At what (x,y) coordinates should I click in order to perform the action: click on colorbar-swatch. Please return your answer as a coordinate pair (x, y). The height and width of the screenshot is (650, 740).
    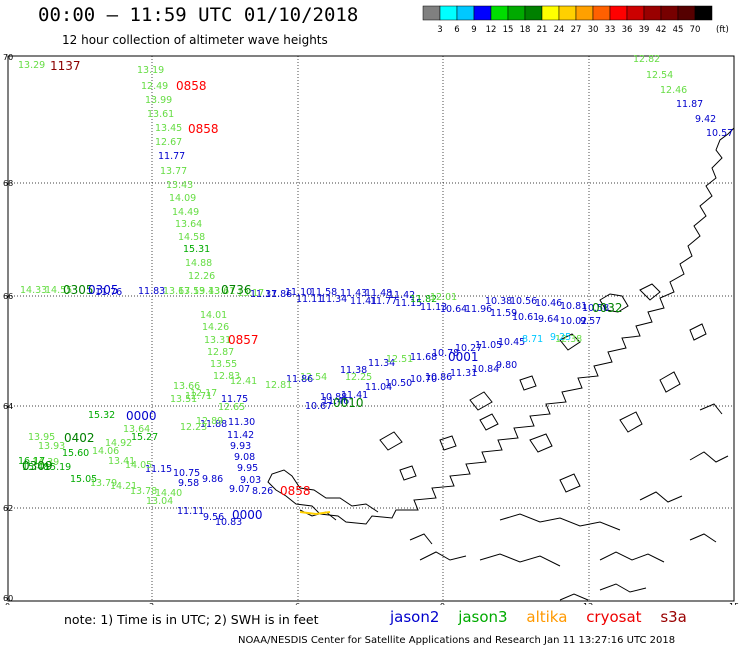
    Looking at the image, I should click on (703, 13).